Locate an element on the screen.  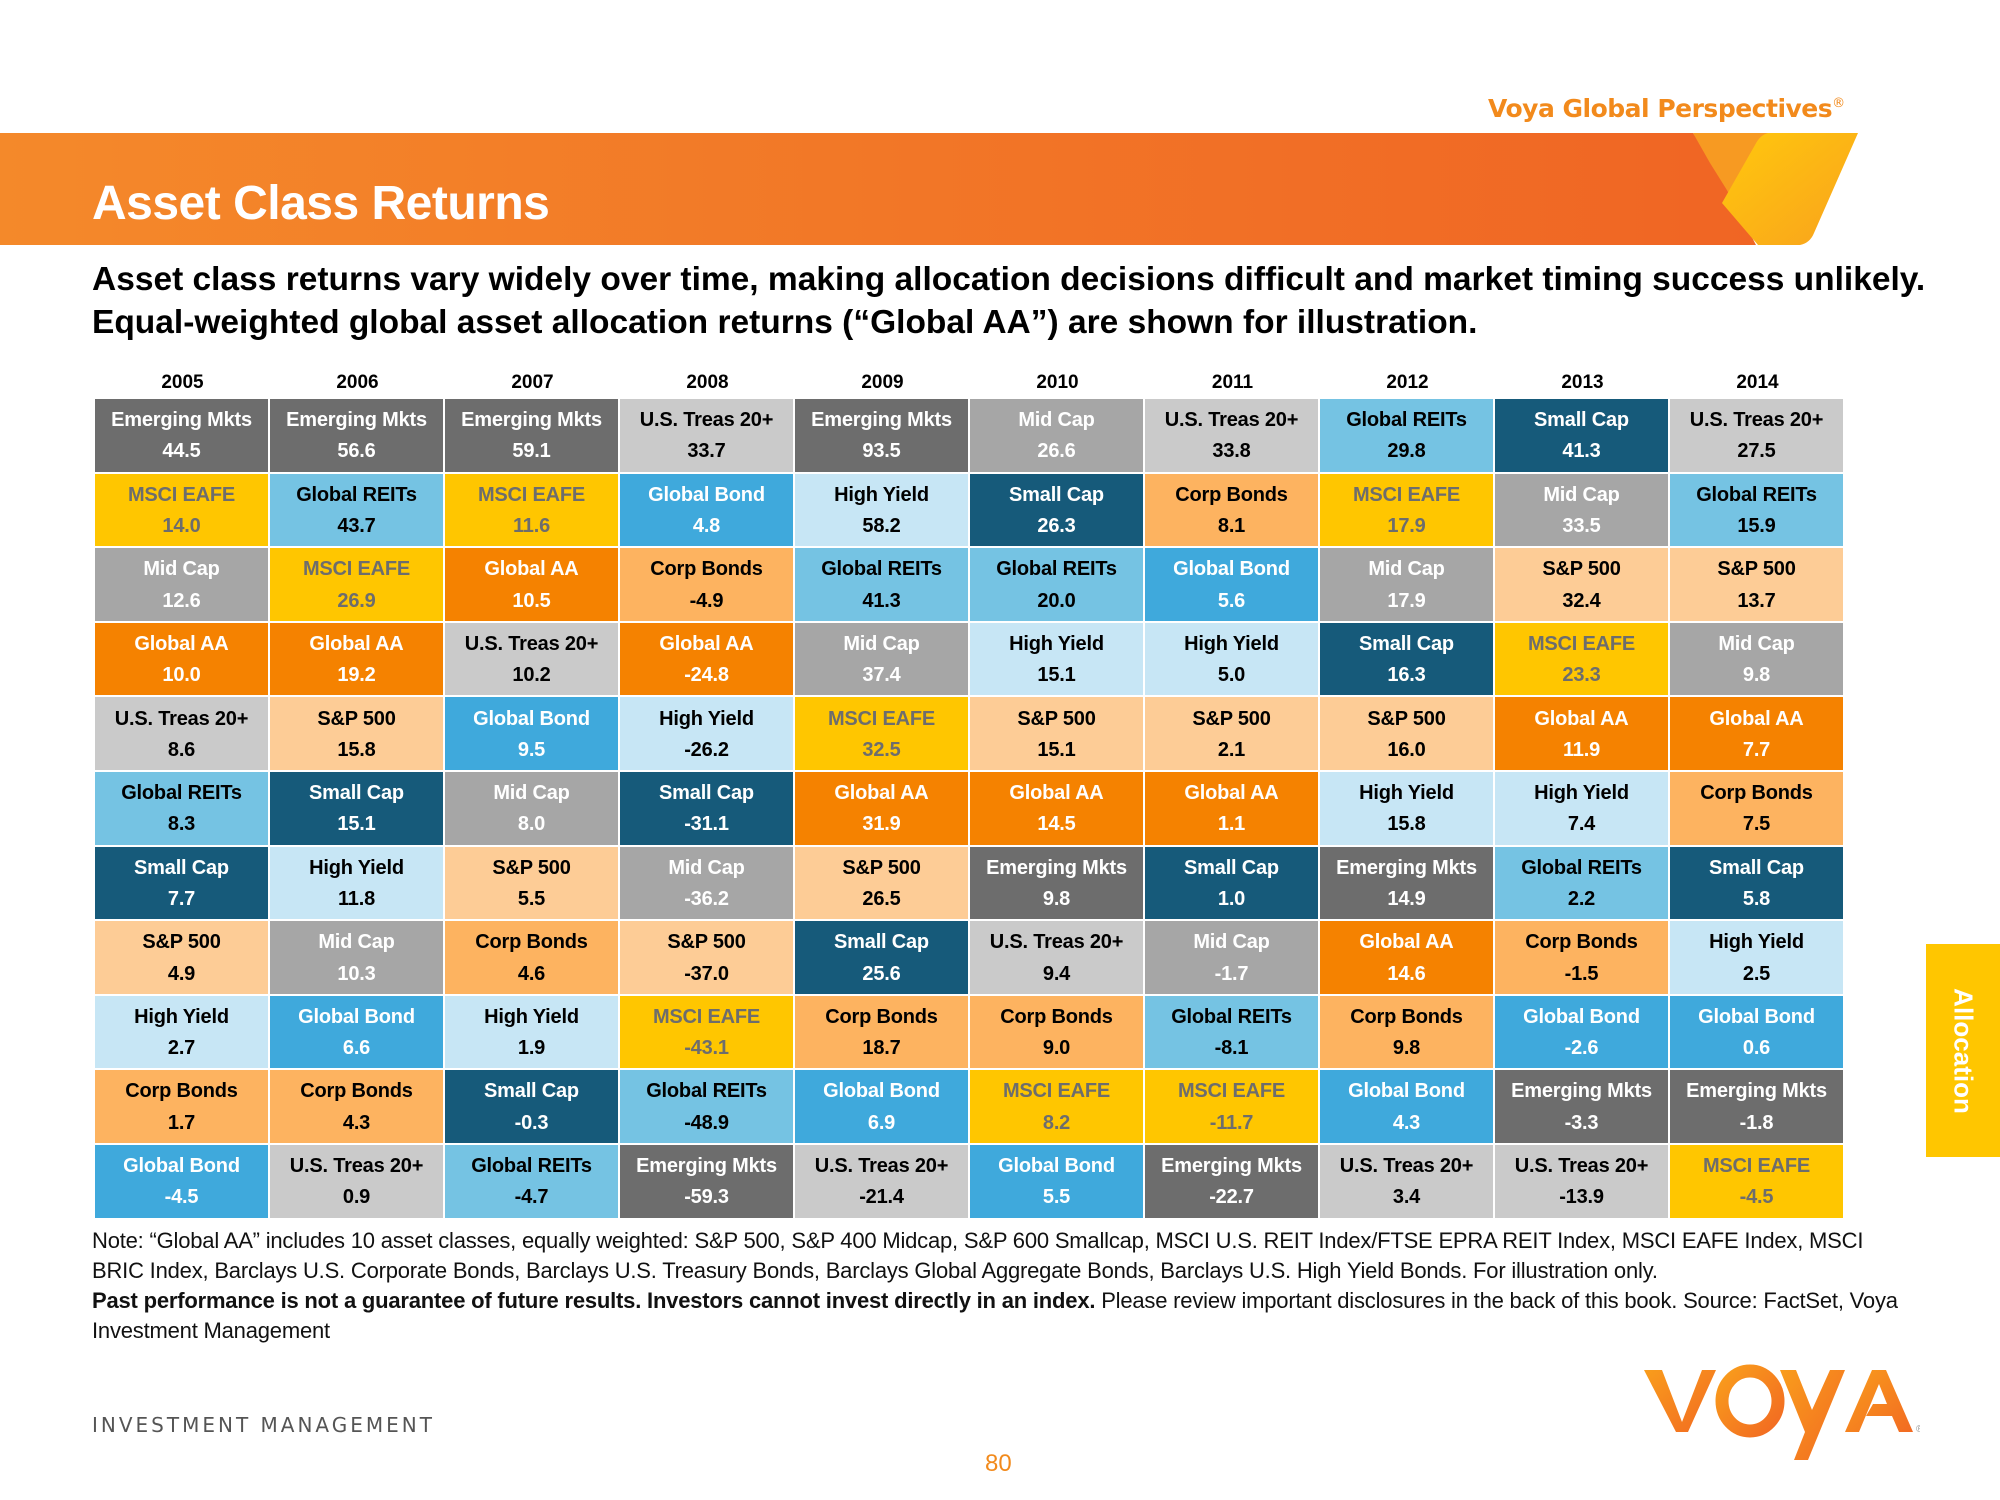
return-cell: MSCI EAFE 26.9 is located at coordinates (356, 584).